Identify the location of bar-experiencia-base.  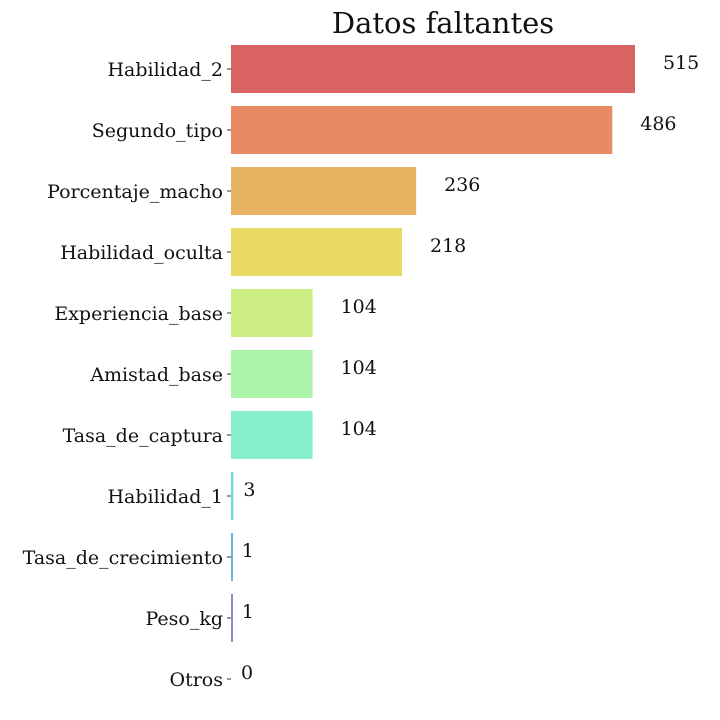
(272, 313).